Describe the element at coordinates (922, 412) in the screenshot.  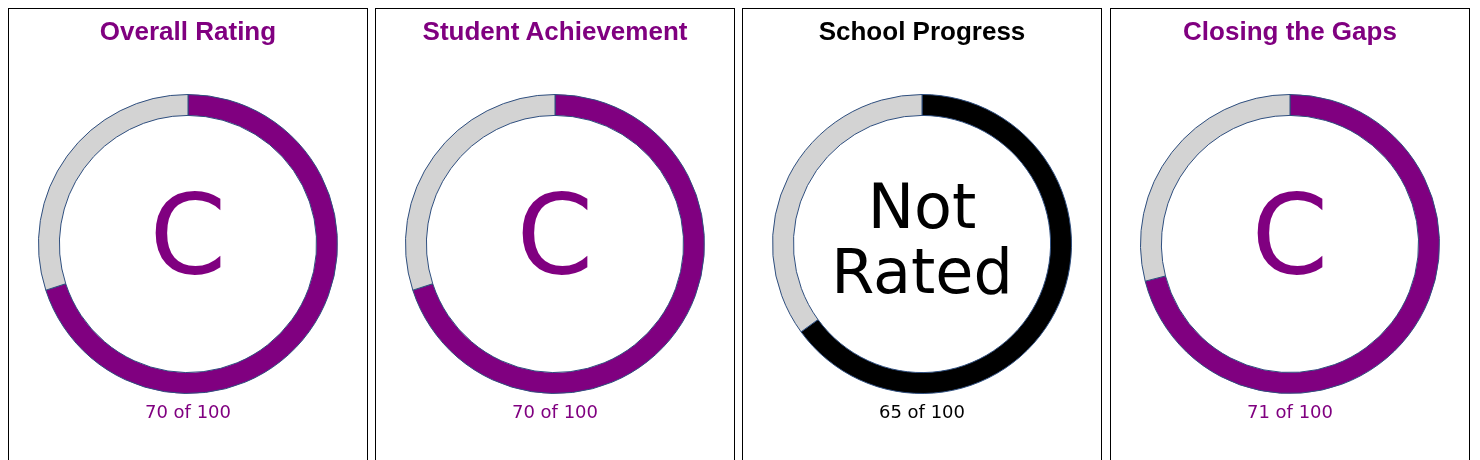
I see `text: 65 of 100` at that location.